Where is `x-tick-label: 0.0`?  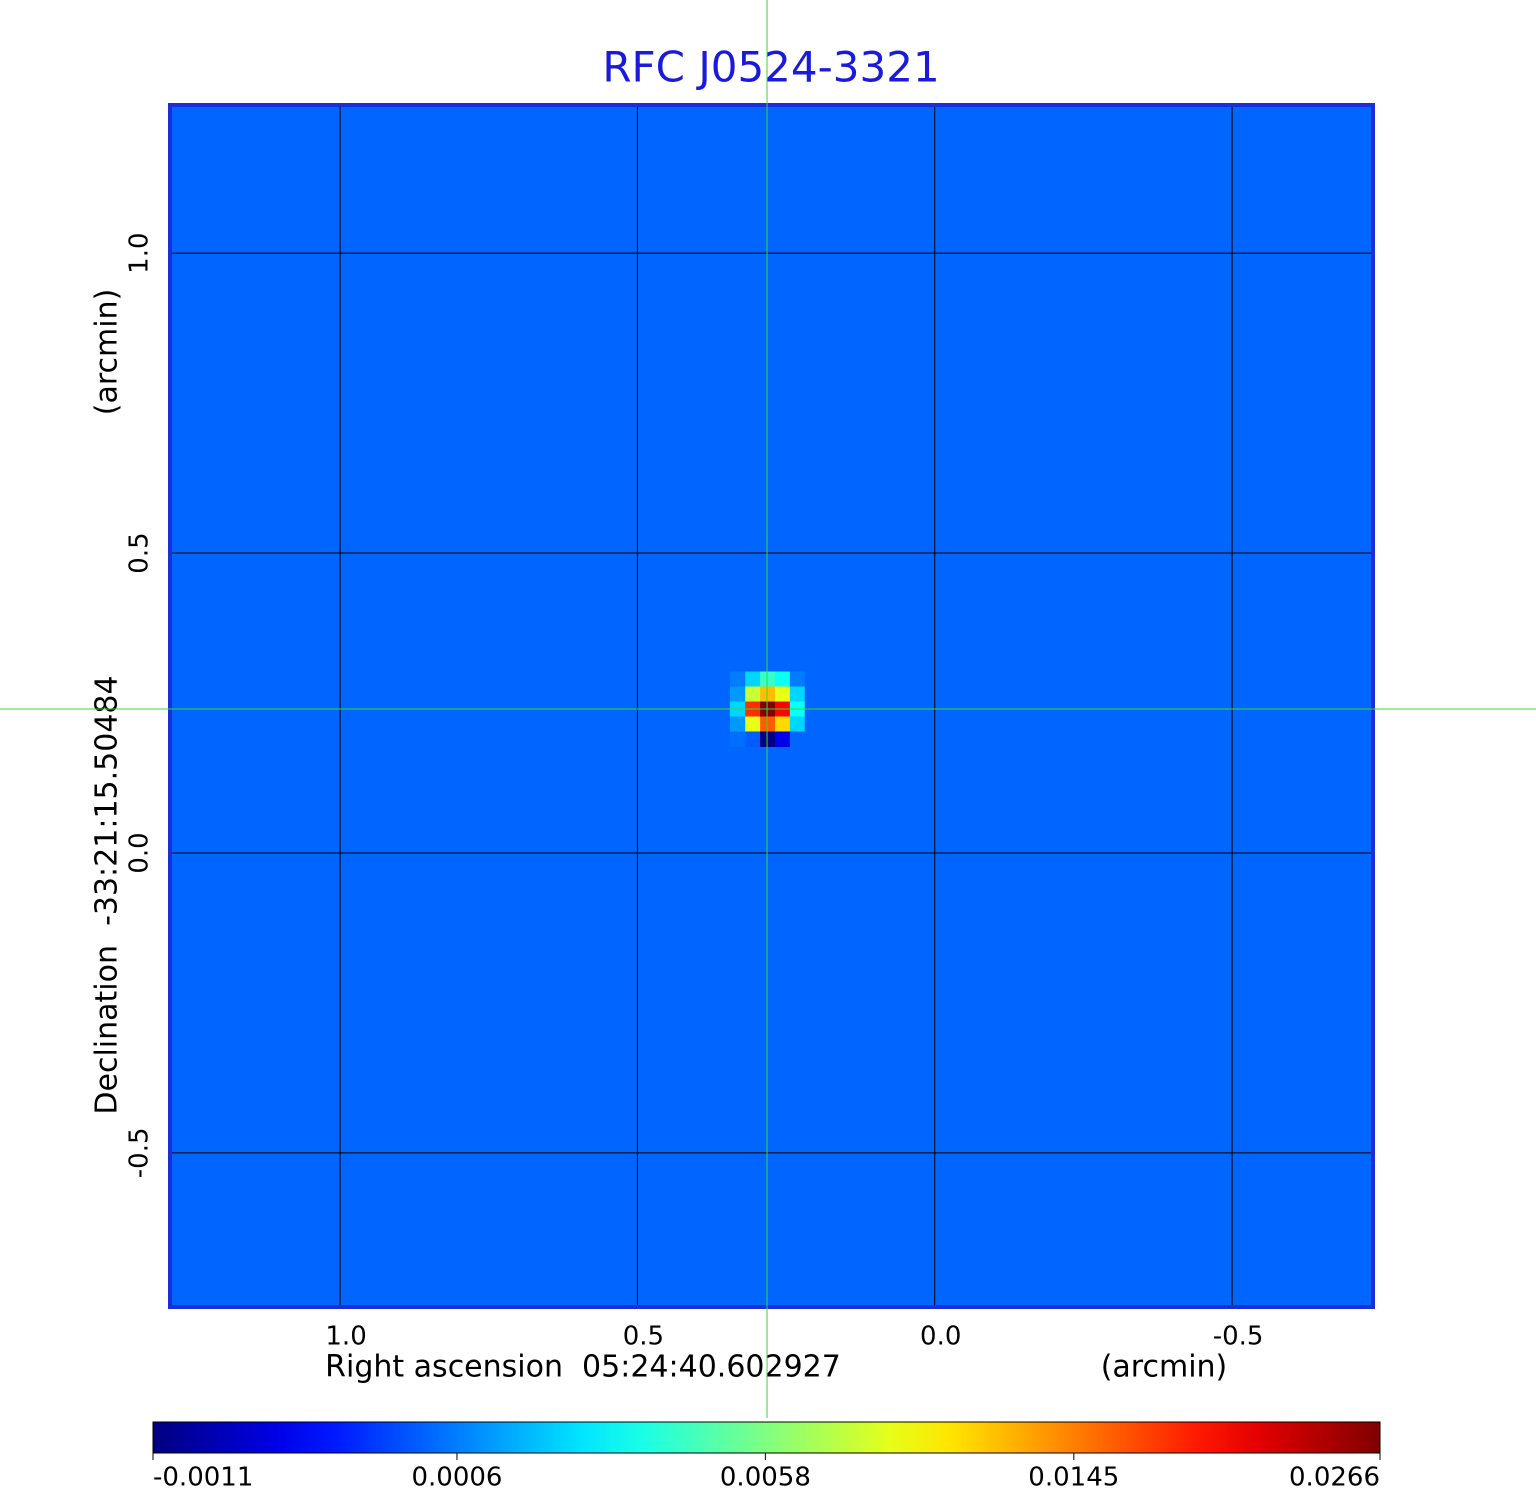
x-tick-label: 0.0 is located at coordinates (940, 1337).